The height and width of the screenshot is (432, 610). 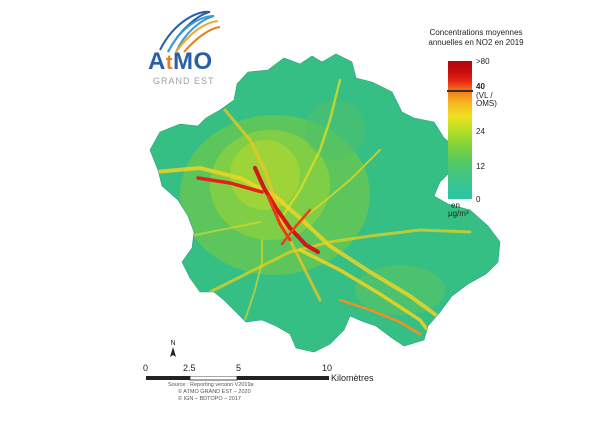 What do you see at coordinates (214, 392) in the screenshot?
I see `source-line-2: © ATMO GRAND EST – 2020` at bounding box center [214, 392].